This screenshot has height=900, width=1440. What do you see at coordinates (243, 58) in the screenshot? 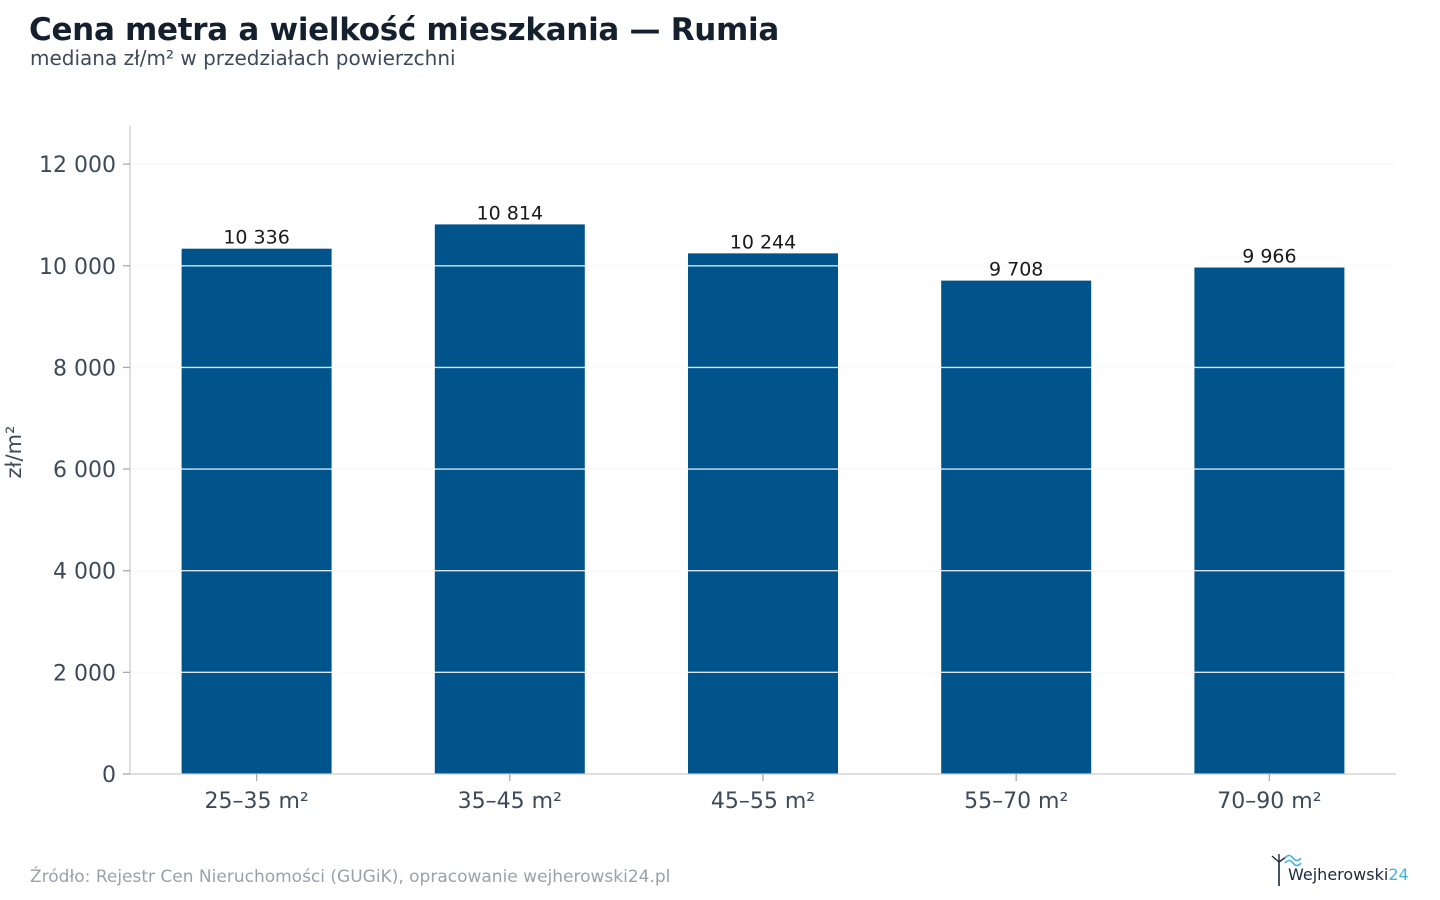
I see `chart-subtitle: mediana zł/m² w przedziałach powierzchni` at bounding box center [243, 58].